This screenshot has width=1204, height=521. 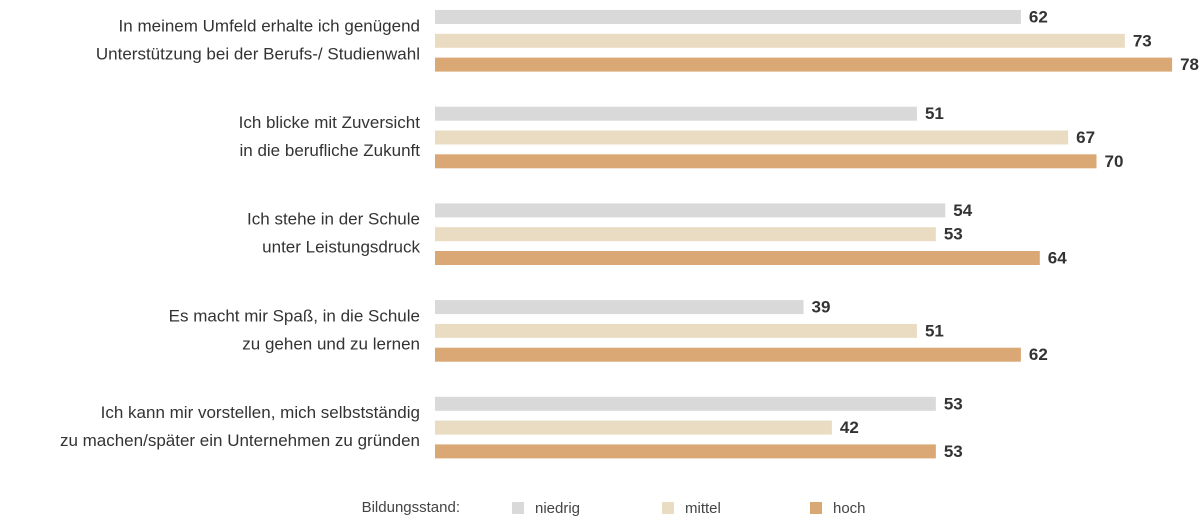 I want to click on category-label: Es macht mir Spaß, in die Schule, so click(x=294, y=315).